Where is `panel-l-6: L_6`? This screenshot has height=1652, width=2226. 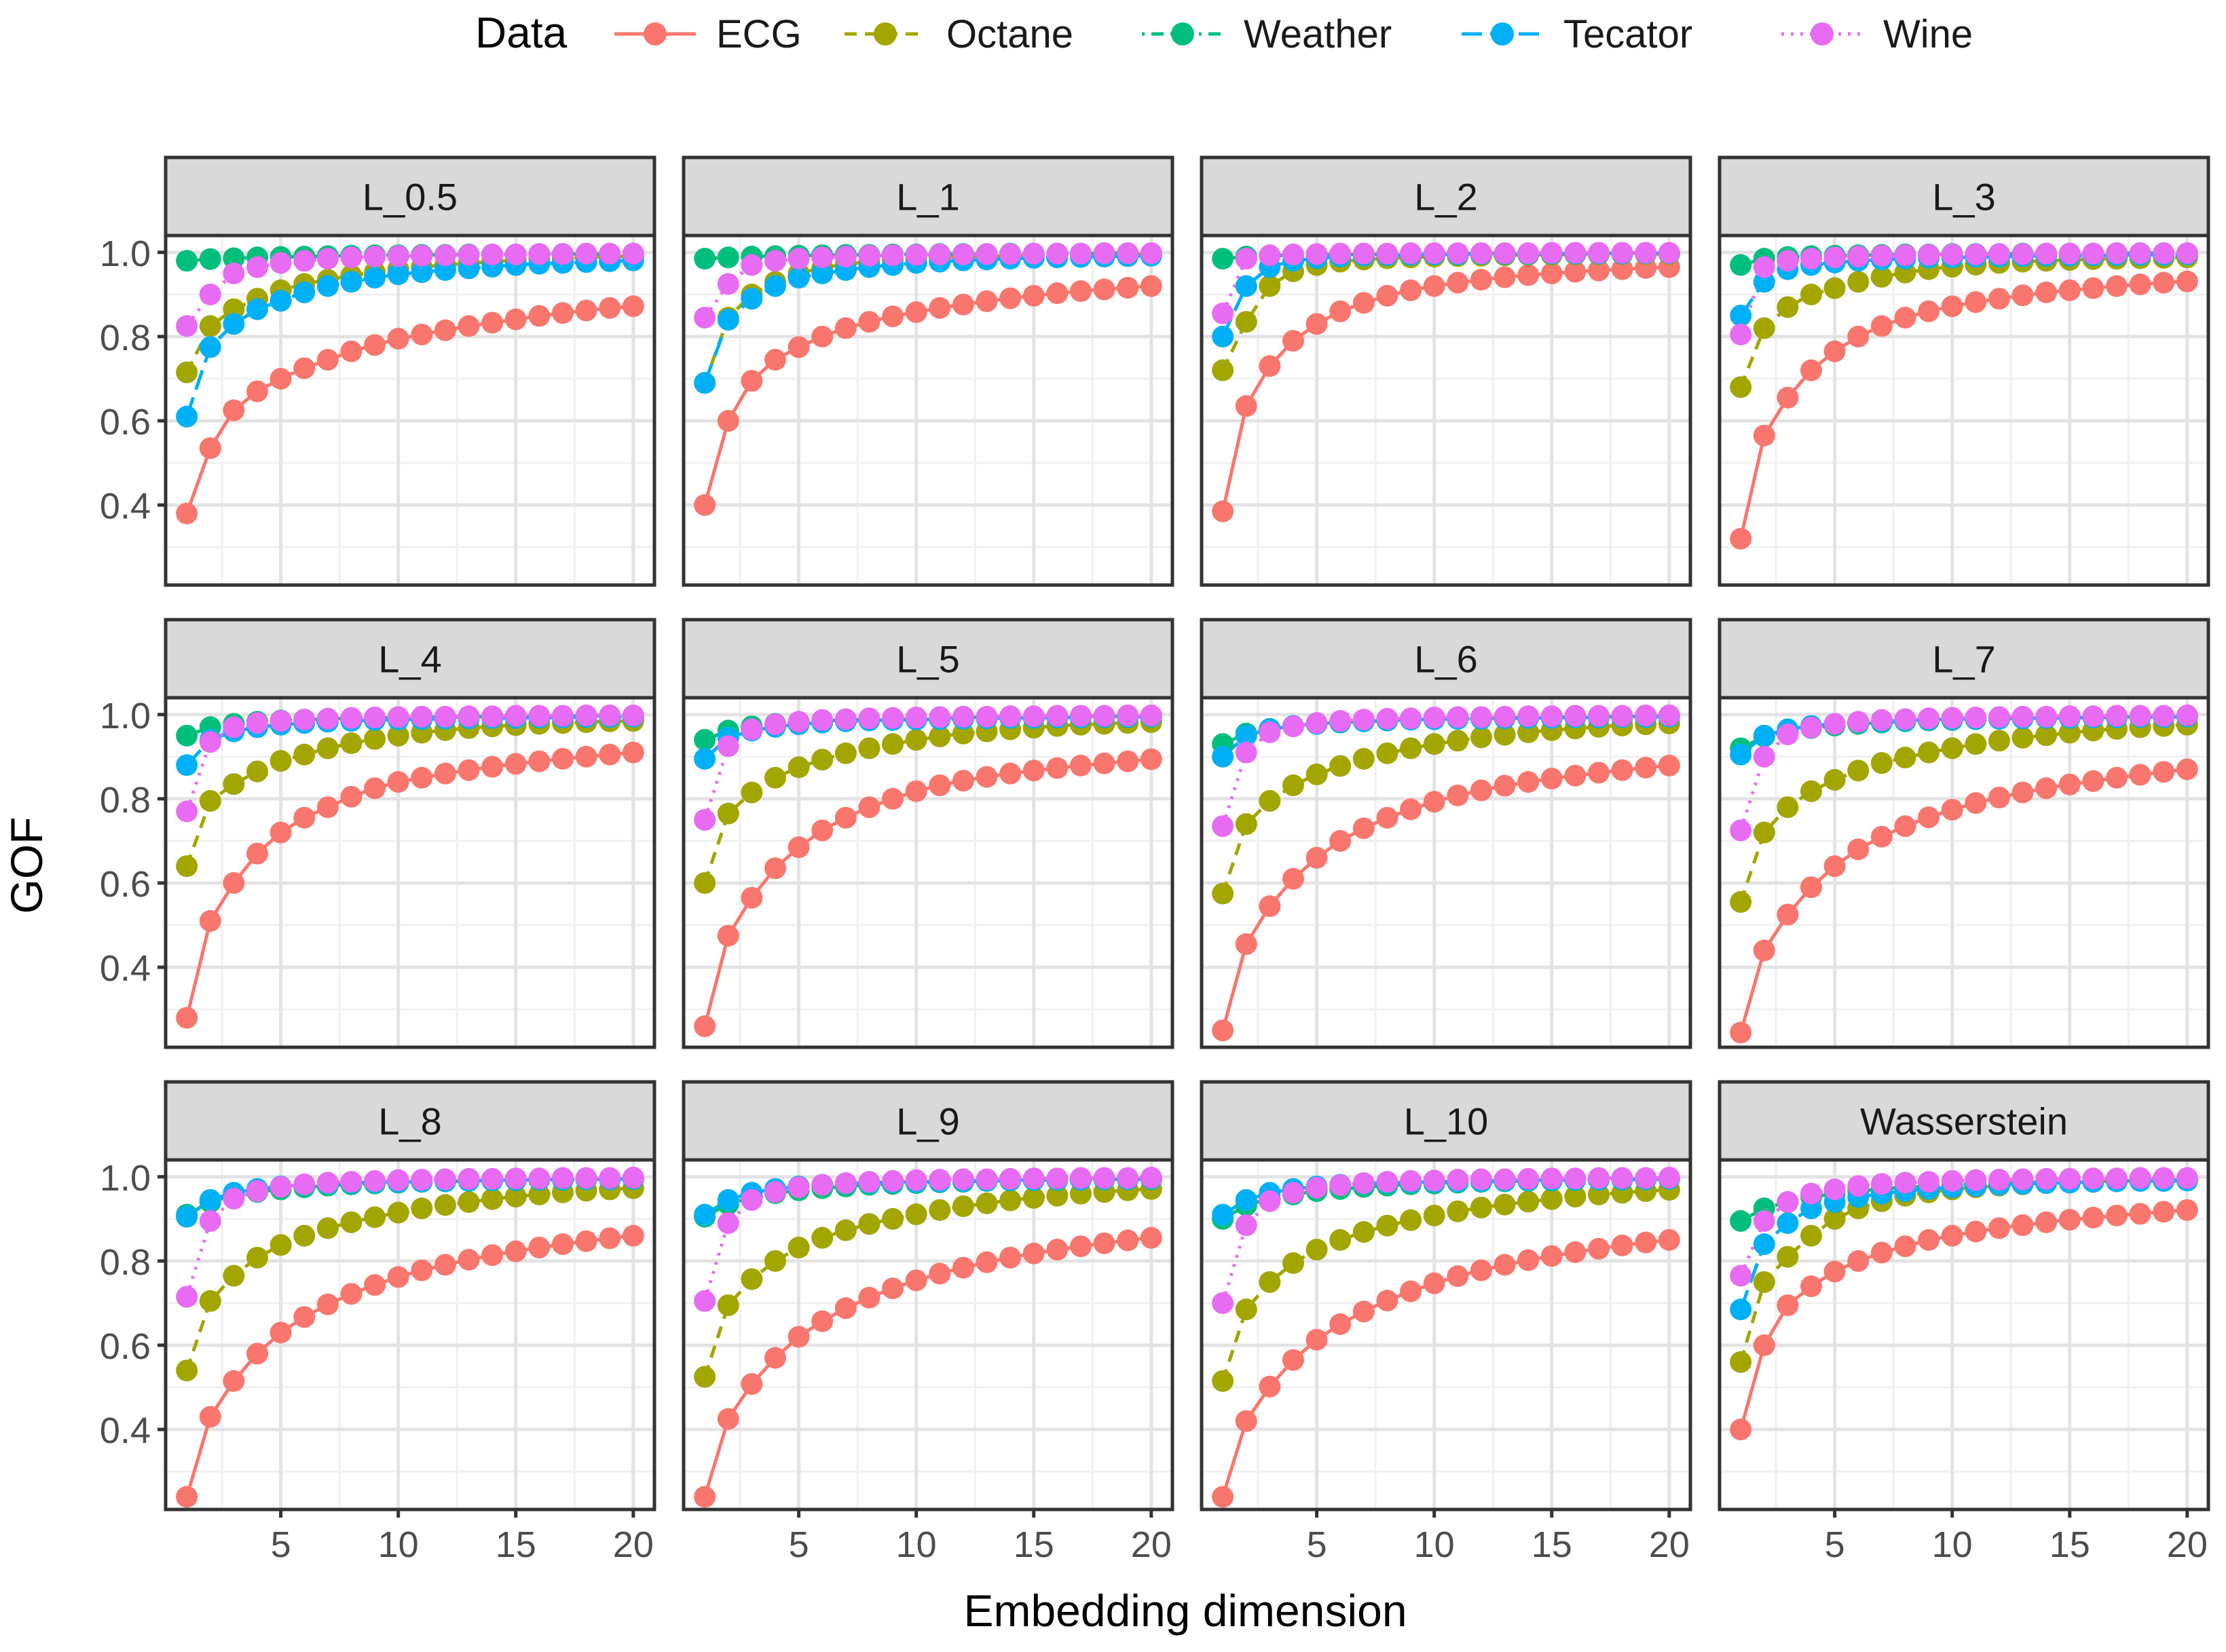
panel-l-6: L_6 is located at coordinates (1446, 833).